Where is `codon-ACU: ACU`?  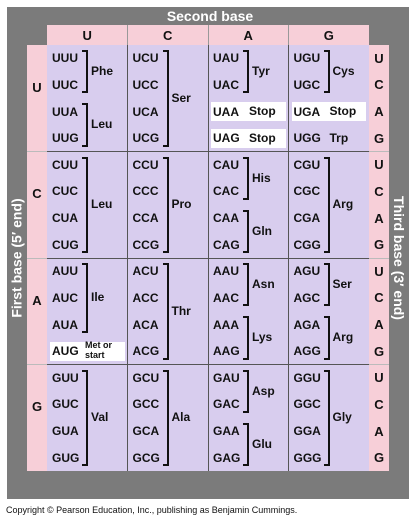
codon-ACU: ACU is located at coordinates (145, 271).